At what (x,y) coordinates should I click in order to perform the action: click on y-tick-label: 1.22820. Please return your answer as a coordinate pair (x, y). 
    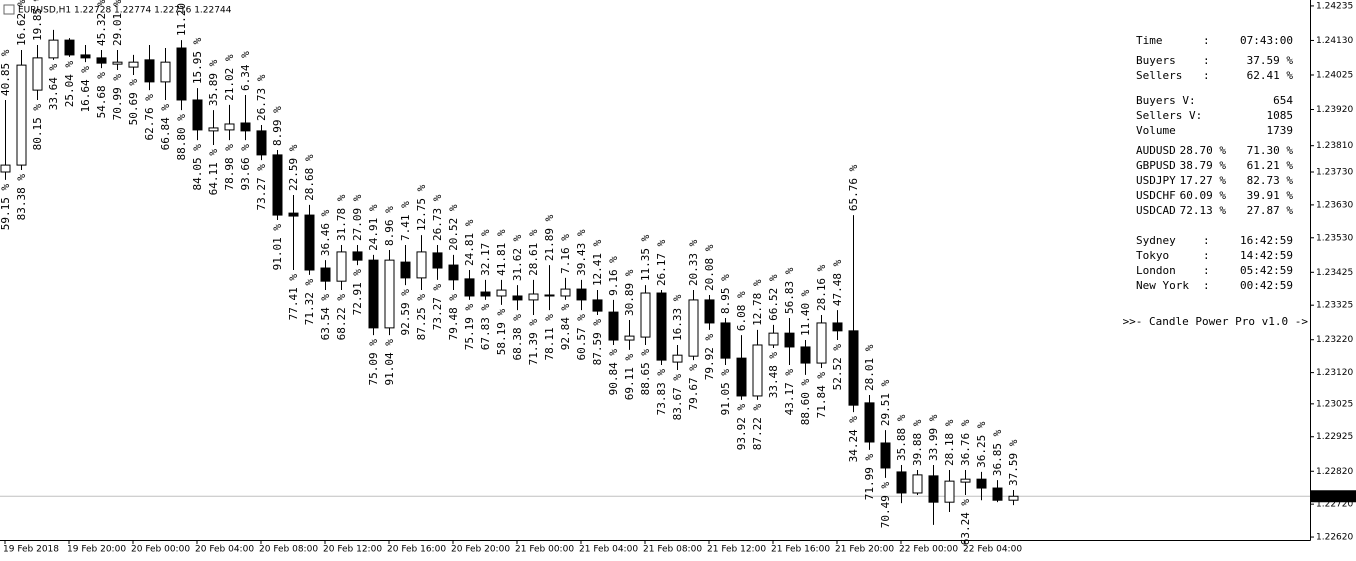
    Looking at the image, I should click on (1334, 472).